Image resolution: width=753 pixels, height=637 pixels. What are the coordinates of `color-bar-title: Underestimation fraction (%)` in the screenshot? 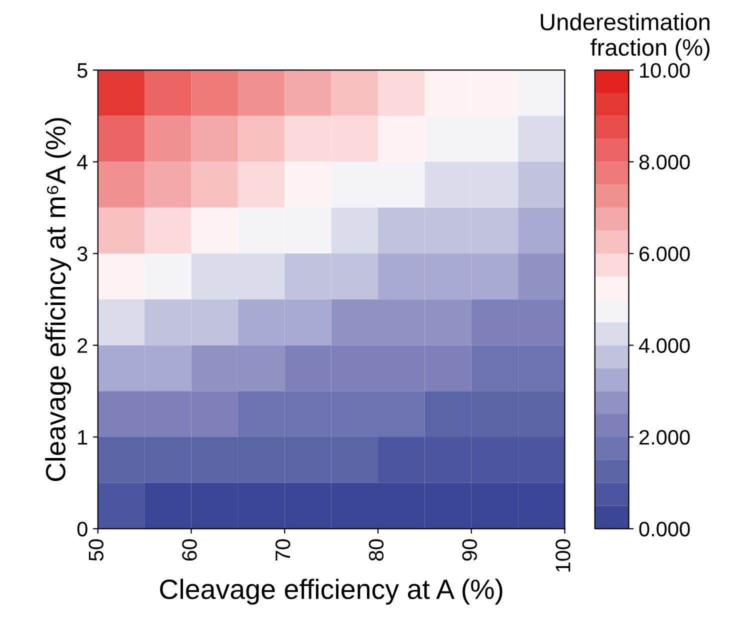 It's located at (625, 37).